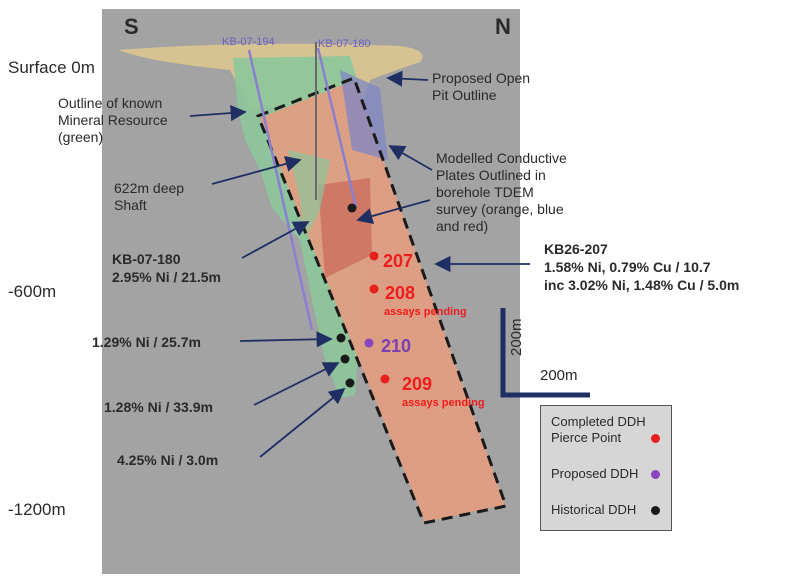 The height and width of the screenshot is (584, 798). Describe the element at coordinates (296, 384) in the screenshot. I see `arrow-hist2` at that location.